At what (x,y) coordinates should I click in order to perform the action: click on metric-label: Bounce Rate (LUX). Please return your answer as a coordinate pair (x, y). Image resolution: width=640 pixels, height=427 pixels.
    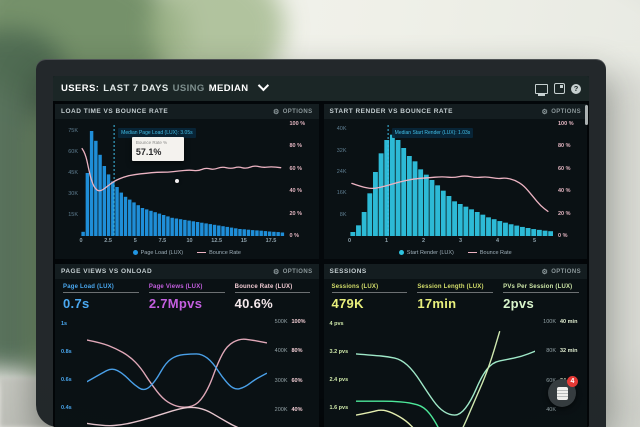
    Looking at the image, I should click on (272, 288).